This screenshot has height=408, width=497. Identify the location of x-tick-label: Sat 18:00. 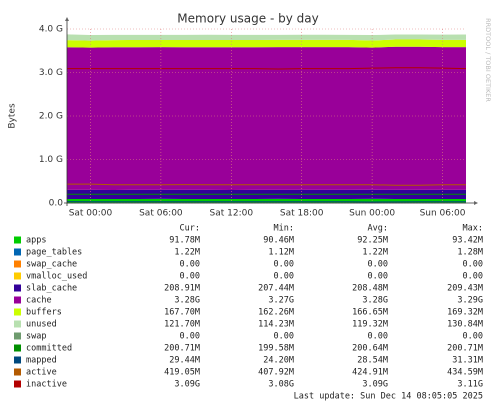
(302, 214).